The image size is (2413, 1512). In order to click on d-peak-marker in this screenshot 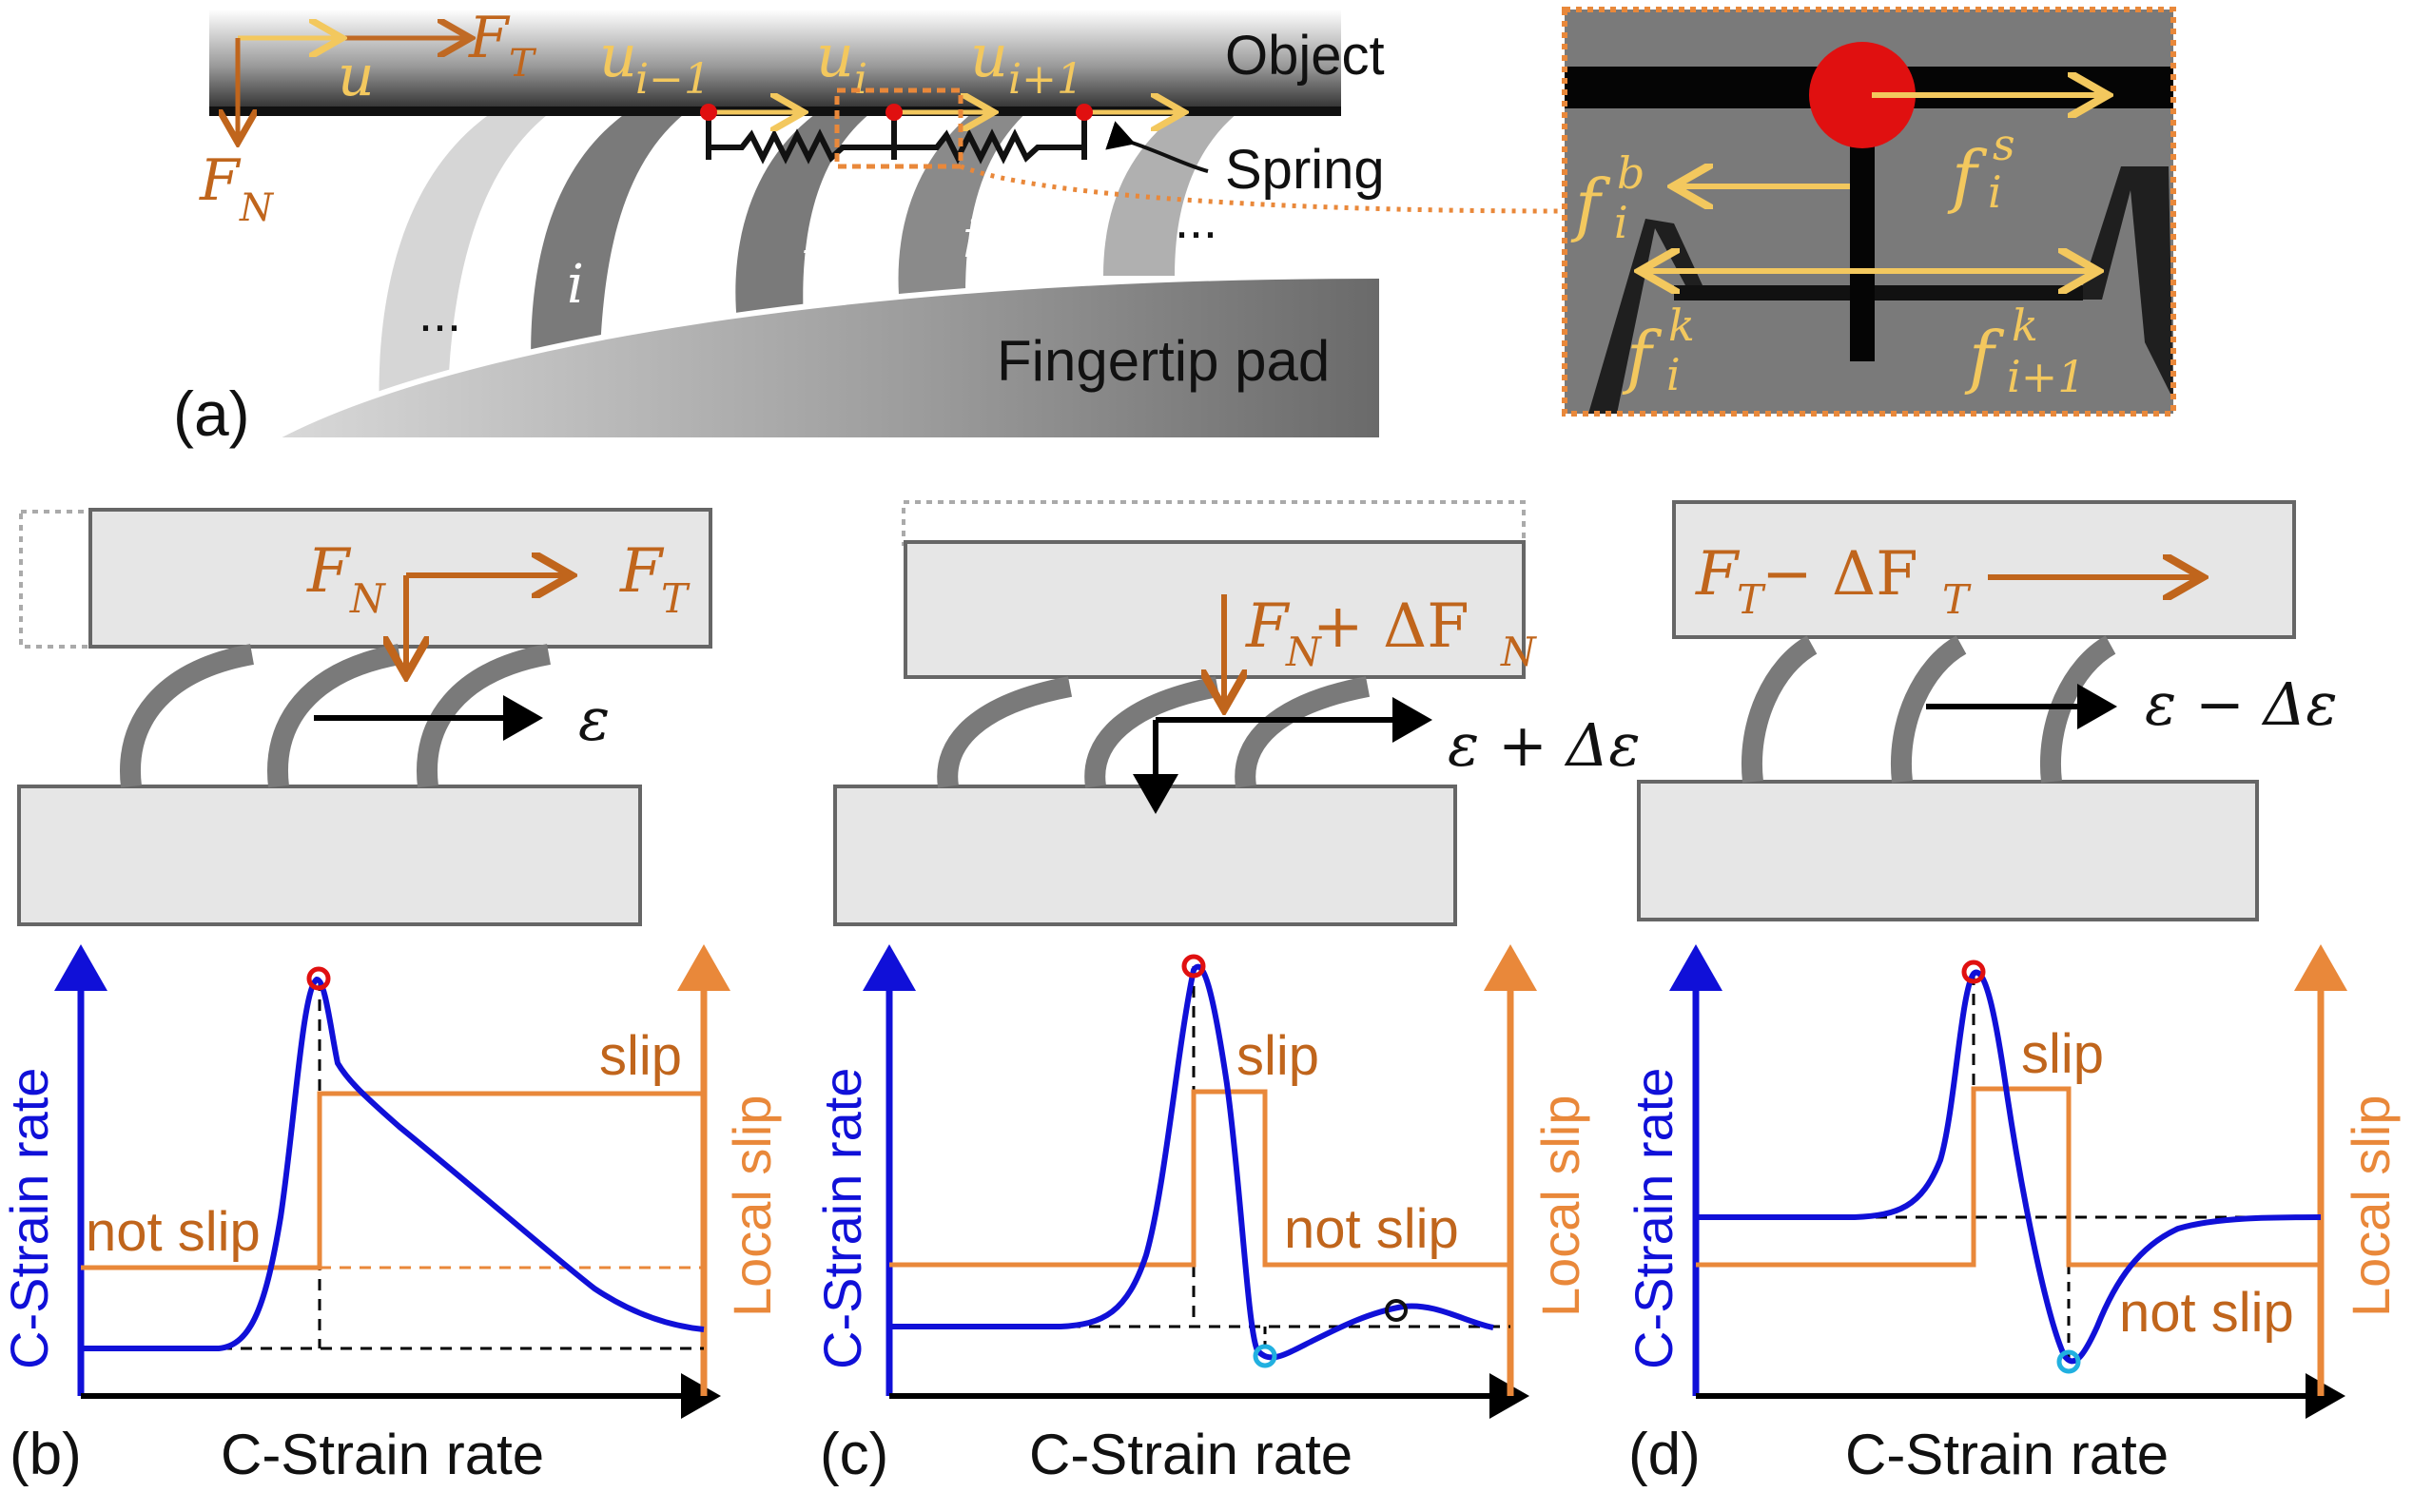, I will do `click(1973, 972)`.